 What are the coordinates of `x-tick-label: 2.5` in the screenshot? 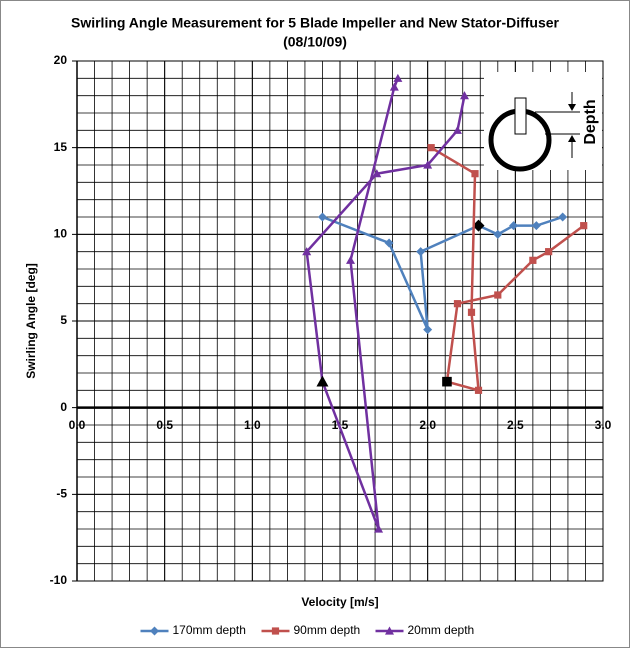 It's located at (515, 425).